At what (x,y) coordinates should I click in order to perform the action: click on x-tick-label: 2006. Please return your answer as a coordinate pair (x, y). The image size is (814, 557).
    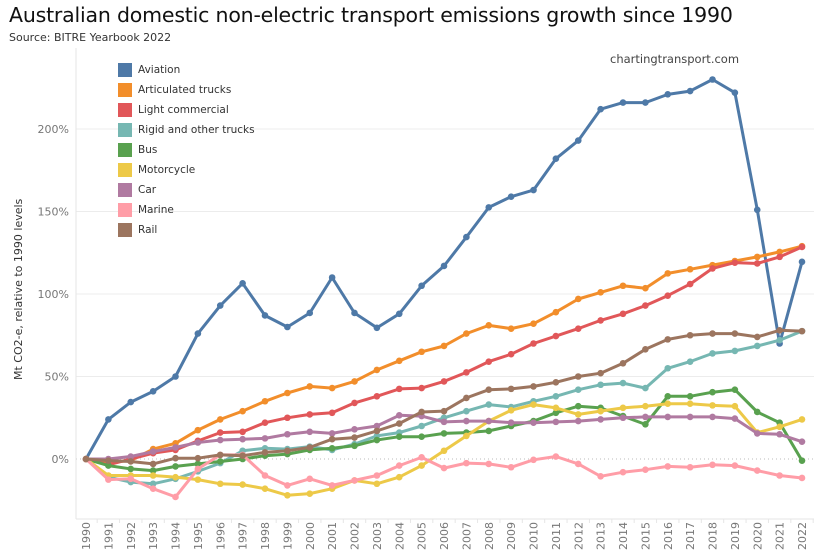
    Looking at the image, I should click on (444, 536).